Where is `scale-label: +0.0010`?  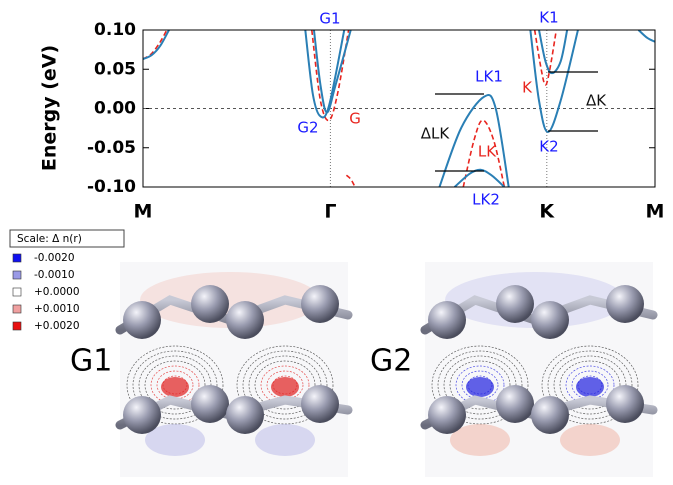
scale-label: +0.0010 is located at coordinates (57, 309).